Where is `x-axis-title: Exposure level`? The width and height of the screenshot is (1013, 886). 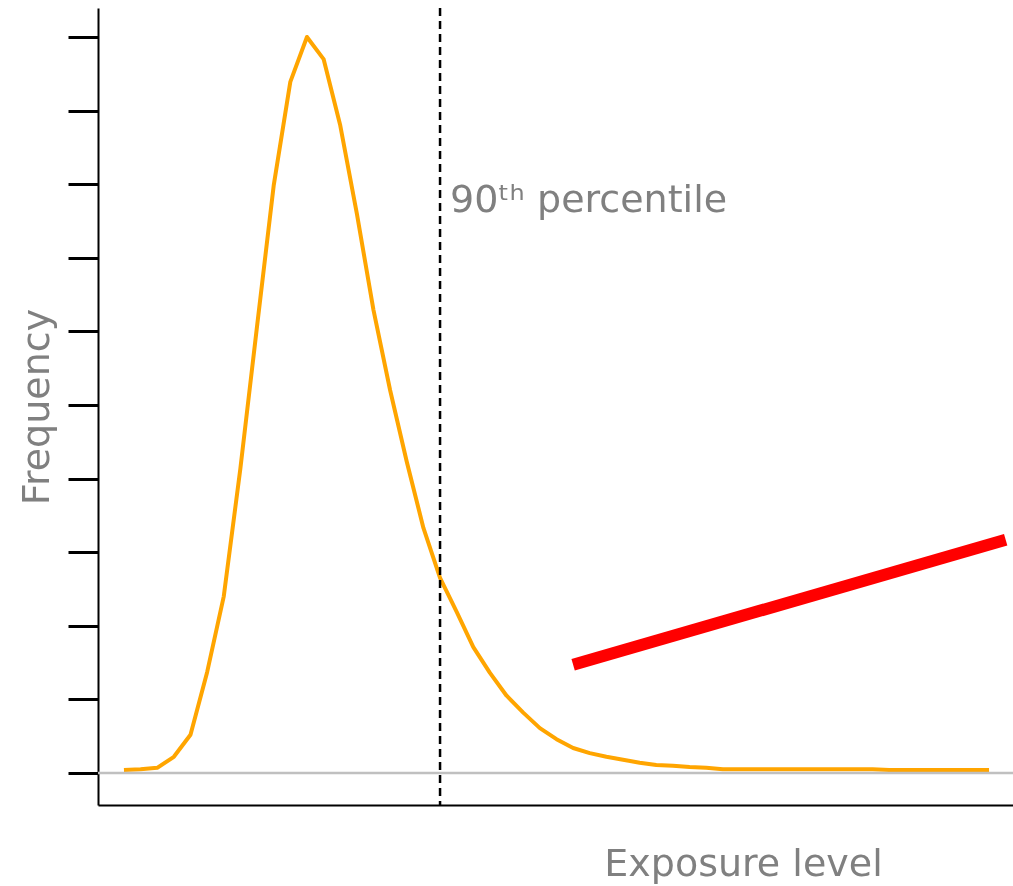 x-axis-title: Exposure level is located at coordinates (743, 862).